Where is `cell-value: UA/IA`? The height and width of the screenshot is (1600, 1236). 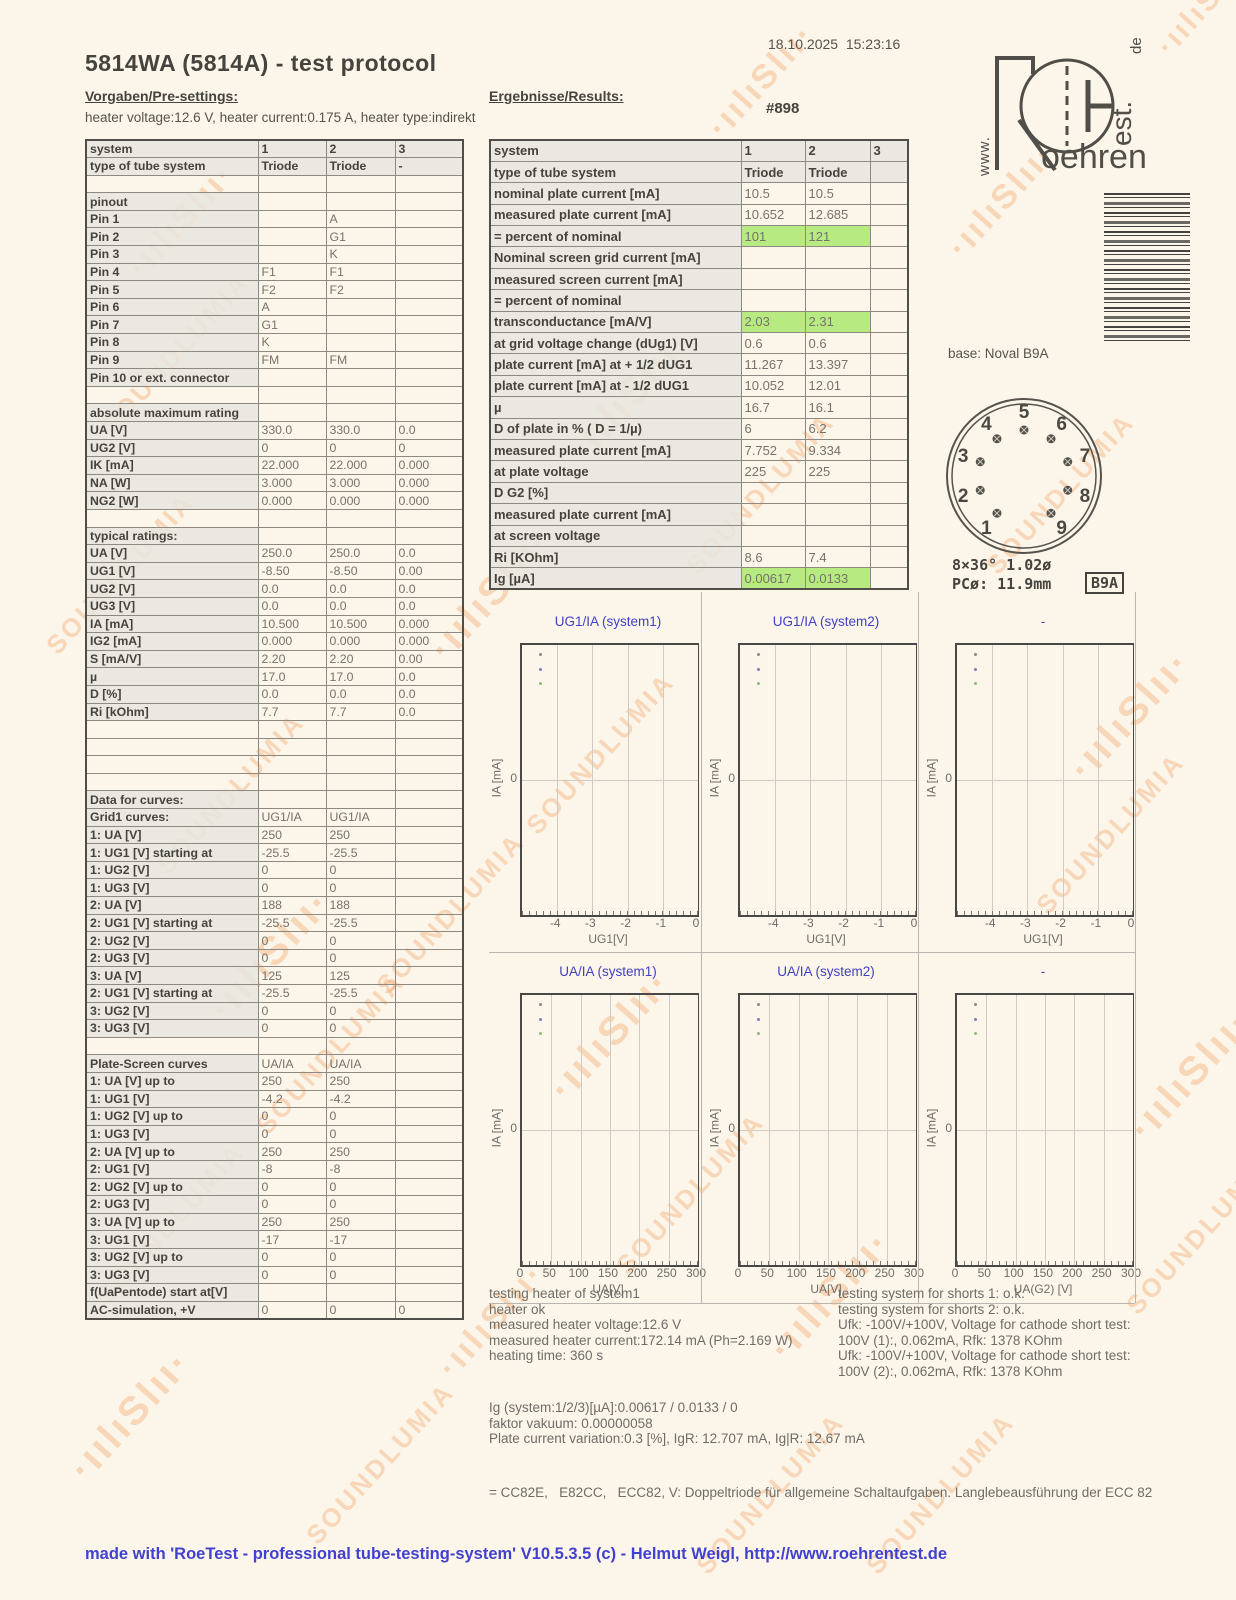 cell-value: UA/IA is located at coordinates (360, 1063).